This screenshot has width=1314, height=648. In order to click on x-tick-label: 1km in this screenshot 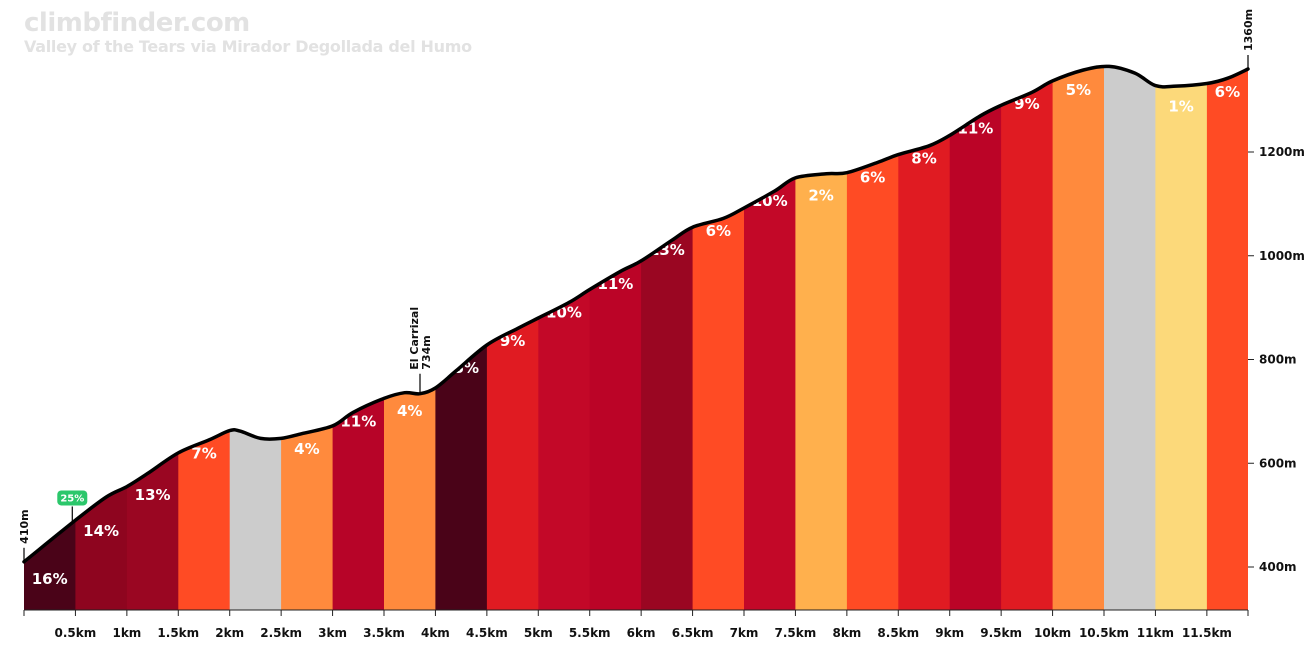, I will do `click(126, 633)`.